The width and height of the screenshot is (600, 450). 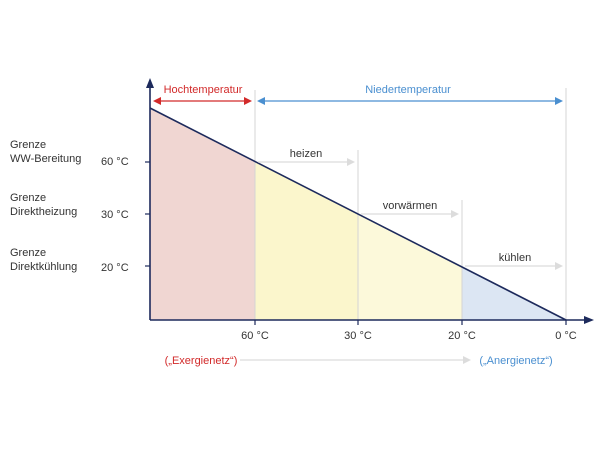 I want to click on x-tick-label-0: 0 °C, so click(x=566, y=336).